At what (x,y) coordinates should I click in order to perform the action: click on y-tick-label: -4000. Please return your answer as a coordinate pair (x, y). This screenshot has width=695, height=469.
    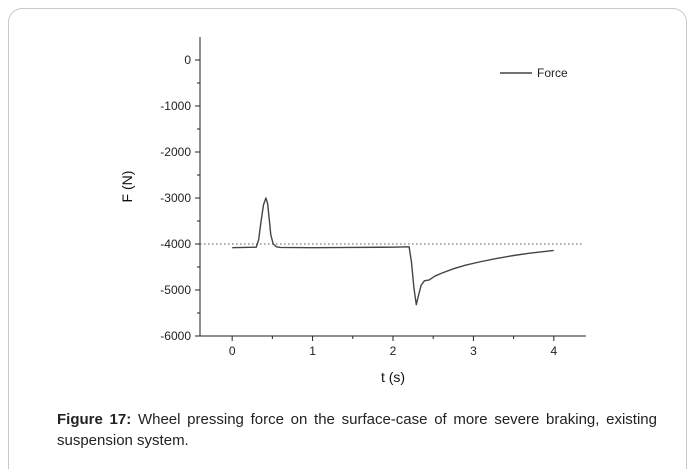
    Looking at the image, I should click on (175, 244).